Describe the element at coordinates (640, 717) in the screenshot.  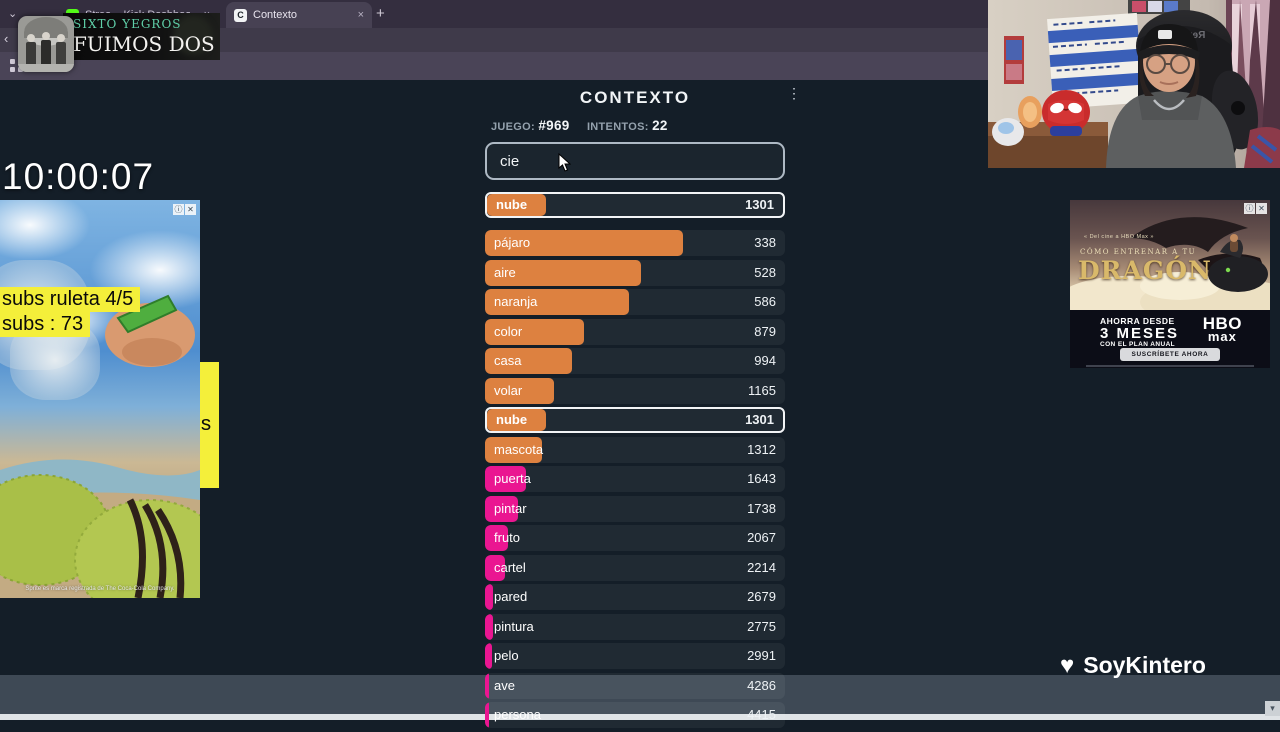
I see `taskbar-edge` at that location.